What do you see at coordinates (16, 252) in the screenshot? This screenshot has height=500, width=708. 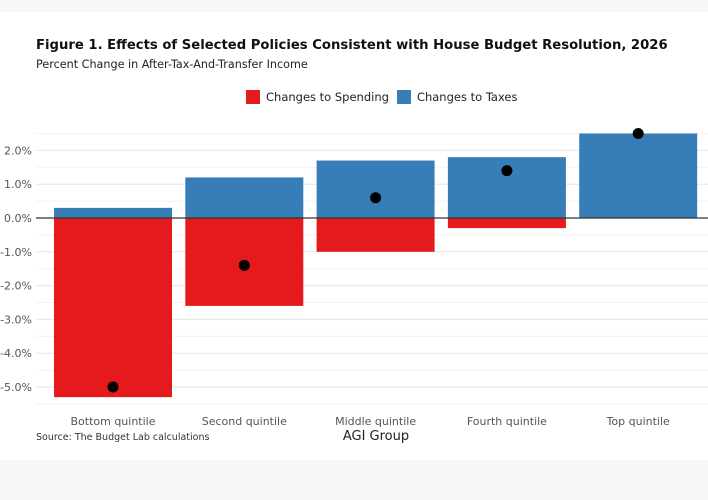 I see `y-tick-label: -1.0%` at bounding box center [16, 252].